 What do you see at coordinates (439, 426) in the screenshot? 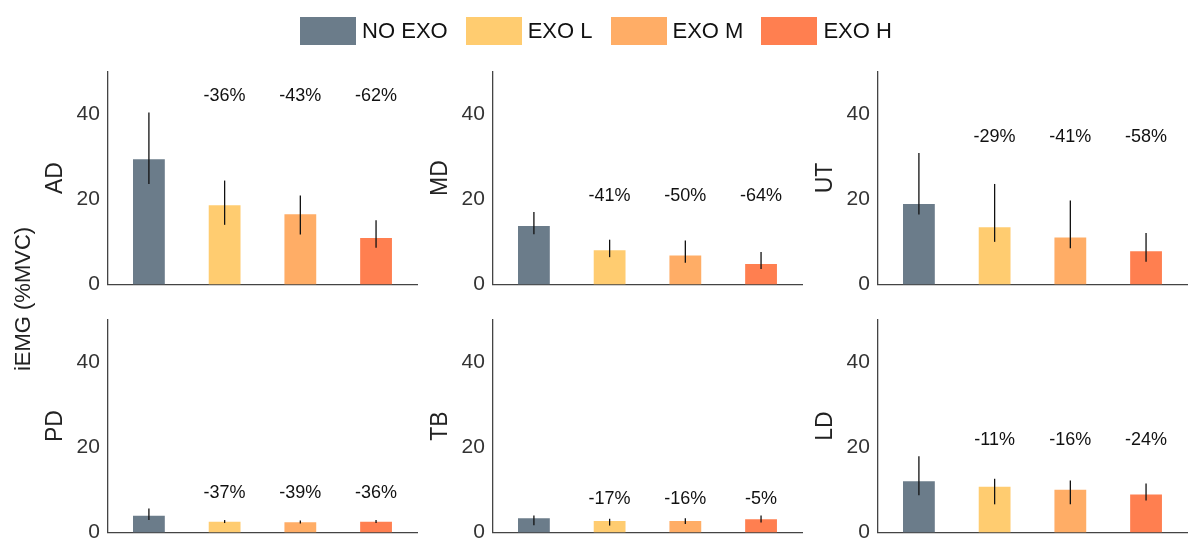
I see `y-axis-title: TB` at bounding box center [439, 426].